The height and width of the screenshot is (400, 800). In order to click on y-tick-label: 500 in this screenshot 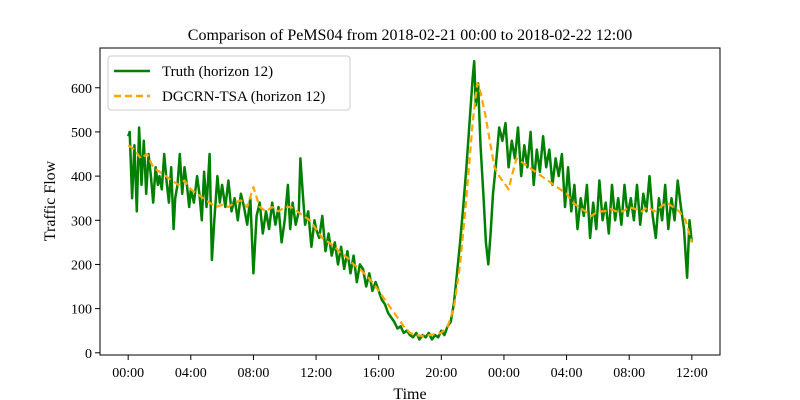, I will do `click(81, 133)`.